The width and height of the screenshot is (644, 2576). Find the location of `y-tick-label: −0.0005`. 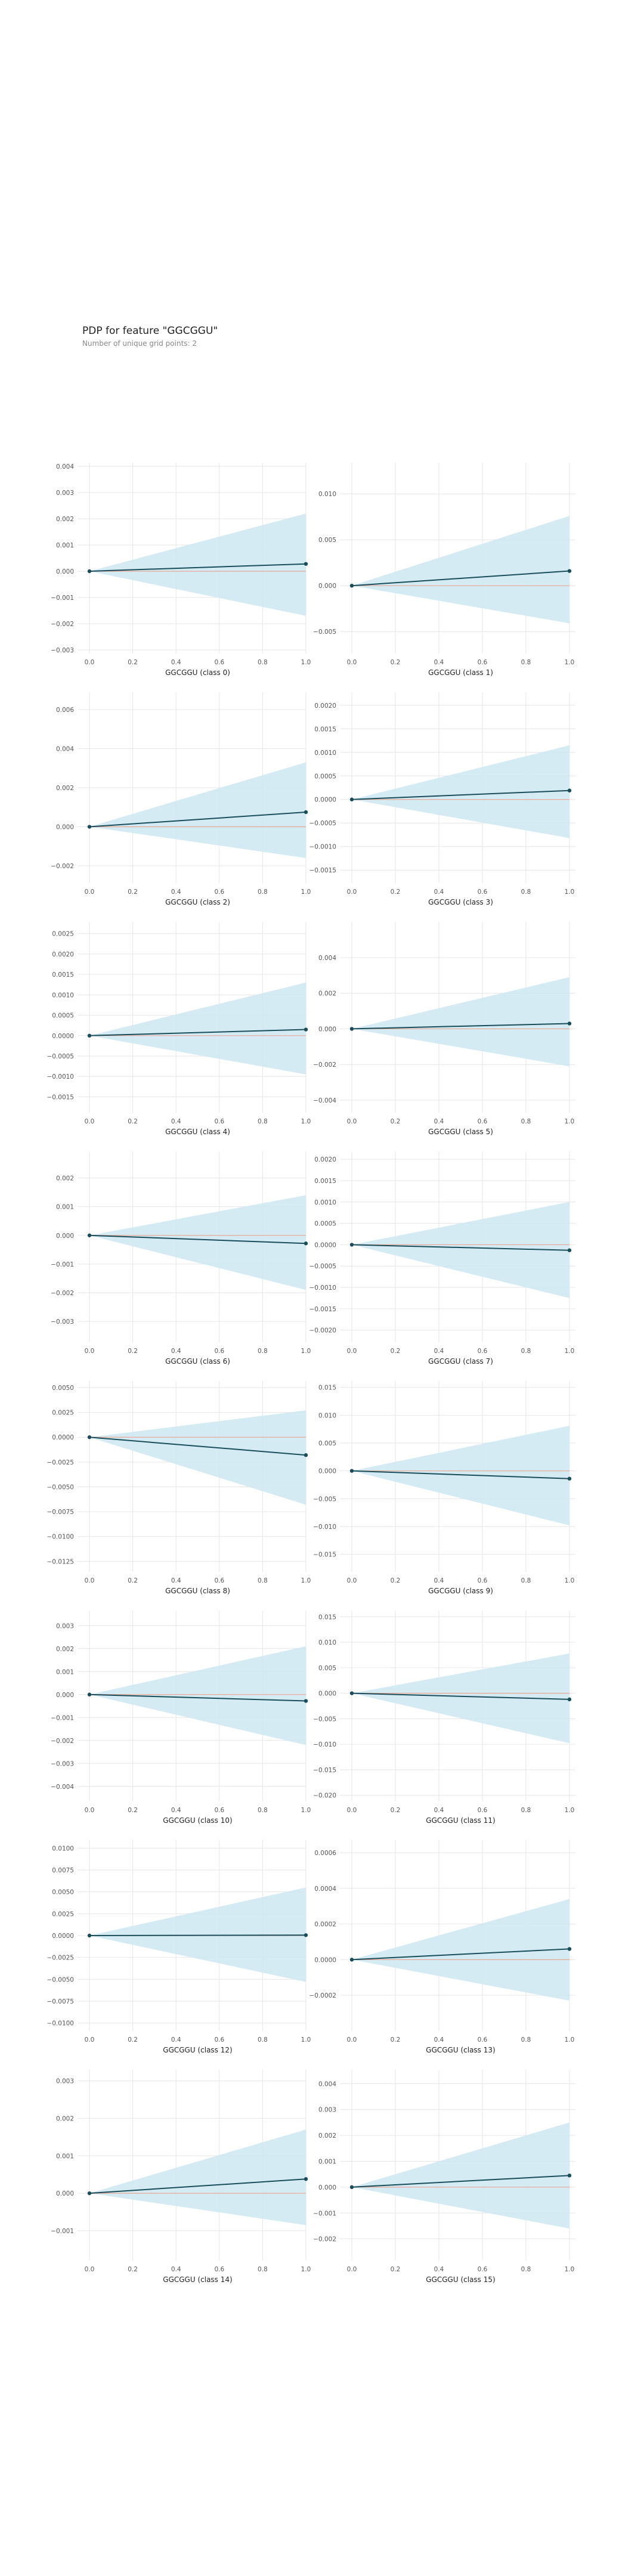

y-tick-label: −0.0005 is located at coordinates (61, 1057).